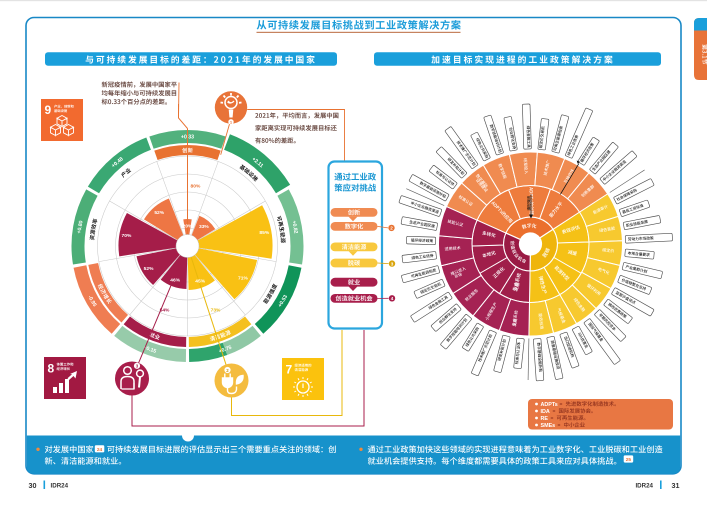  I want to click on svg-text: 3, so click(392, 263).